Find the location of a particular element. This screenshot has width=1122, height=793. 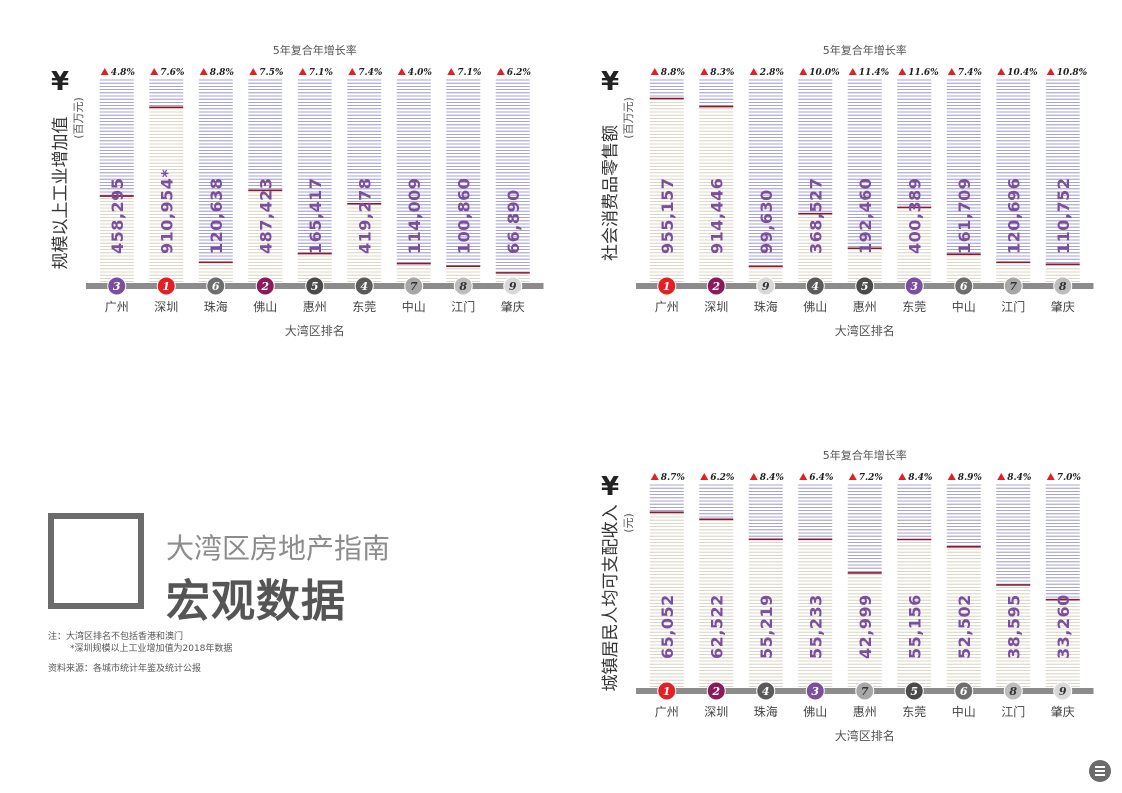

y-axis-label: 社会消费品零售额 is located at coordinates (611, 193).